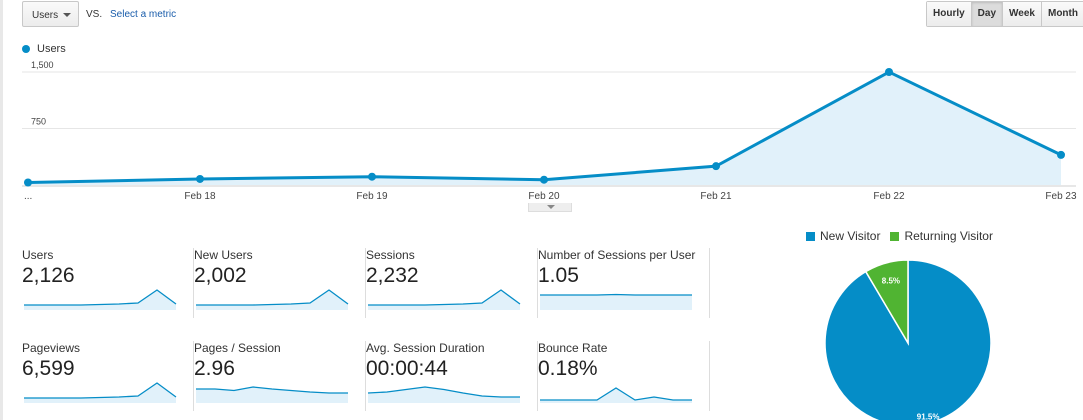 This screenshot has height=420, width=1083. I want to click on collapse-chart-tab, so click(550, 207).